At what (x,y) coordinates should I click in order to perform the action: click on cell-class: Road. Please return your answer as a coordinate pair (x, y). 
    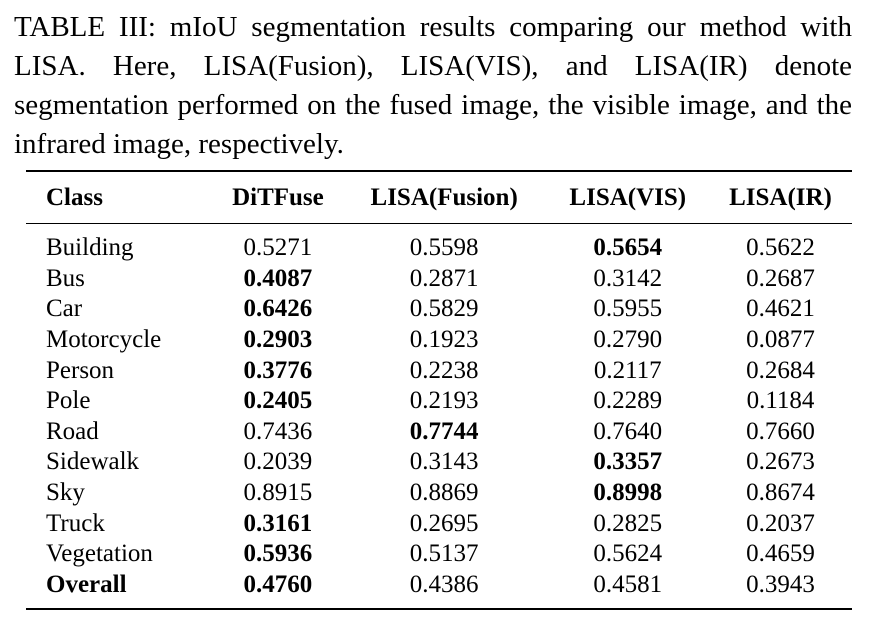
    Looking at the image, I should click on (72, 431).